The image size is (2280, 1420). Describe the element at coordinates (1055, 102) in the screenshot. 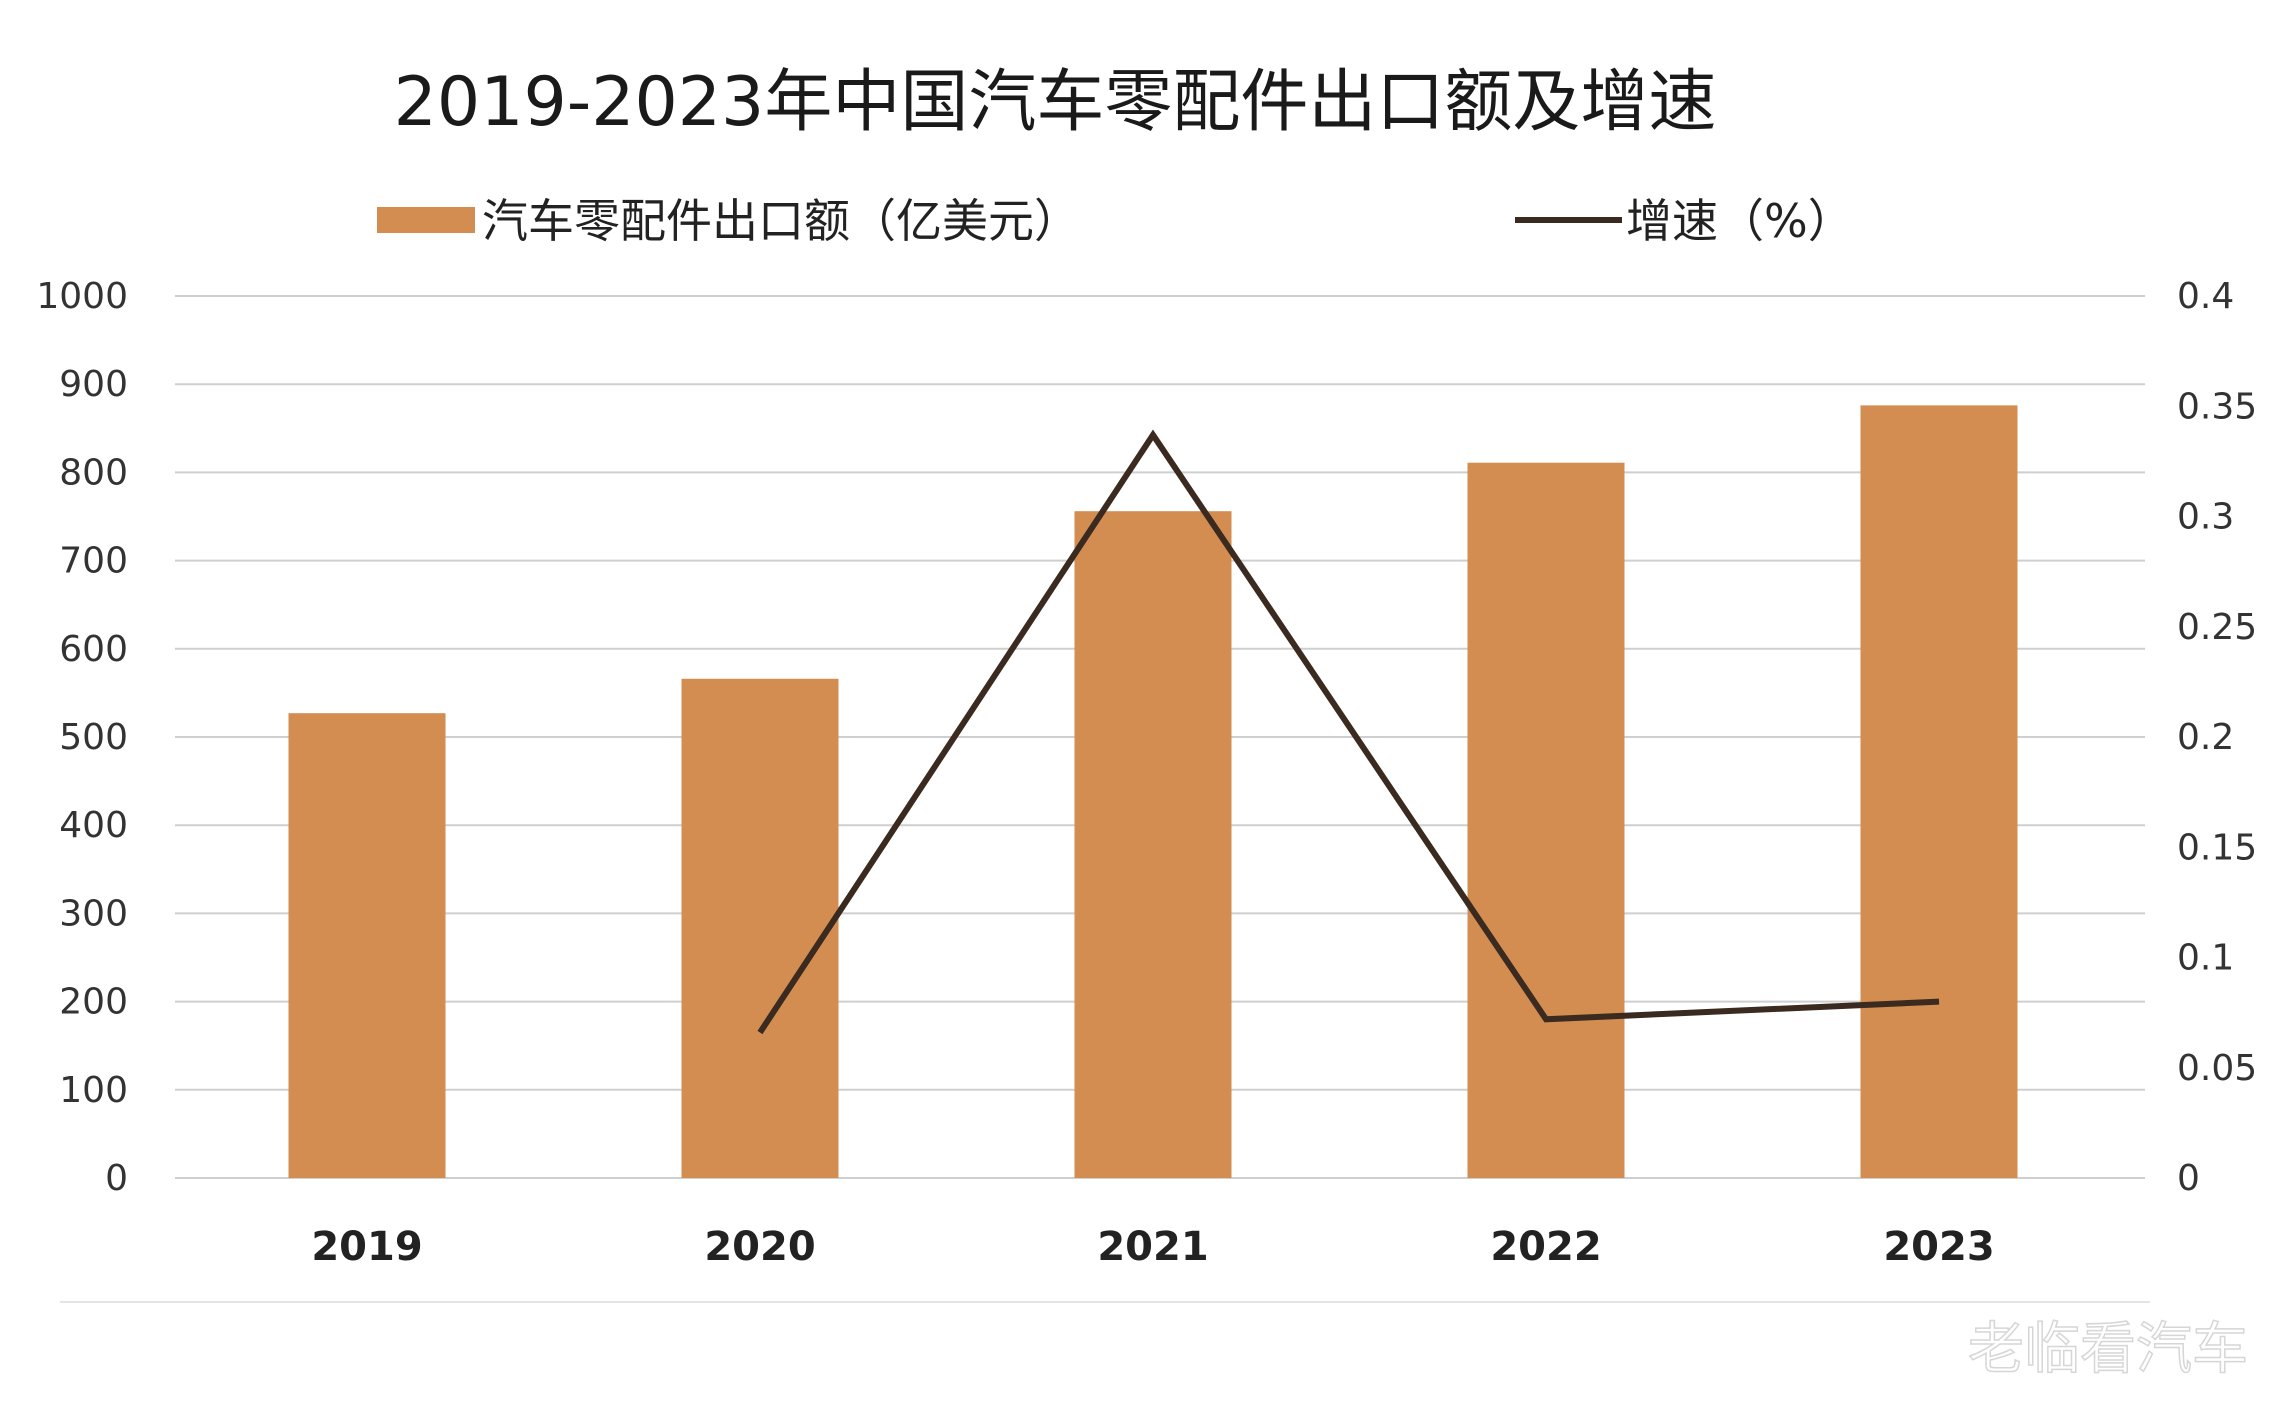

I see `chart-title: 2019-2023年中国汽车零配件出口额及增速` at that location.